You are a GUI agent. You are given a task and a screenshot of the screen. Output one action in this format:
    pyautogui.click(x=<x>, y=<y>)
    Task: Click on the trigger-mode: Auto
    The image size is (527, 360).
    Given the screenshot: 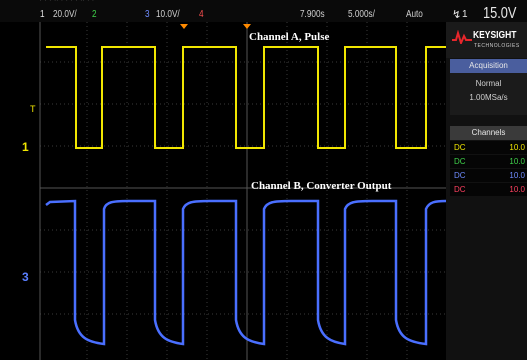 What is the action you would take?
    pyautogui.click(x=414, y=14)
    